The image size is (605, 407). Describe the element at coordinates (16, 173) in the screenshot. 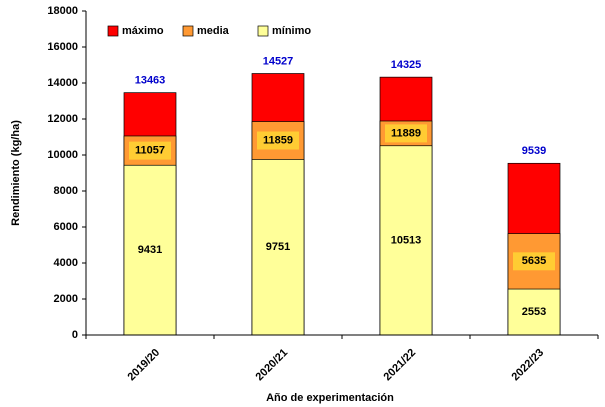

I see `y-axis-title: Rendimiento (kg/ha)` at that location.